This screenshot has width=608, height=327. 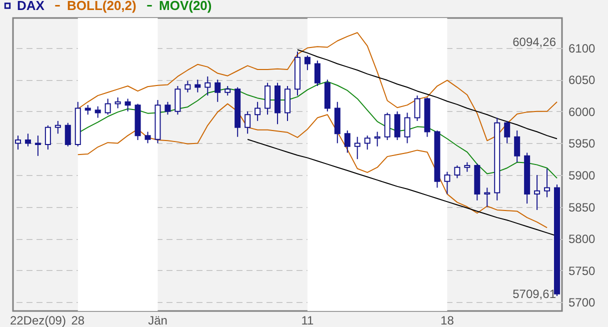 I want to click on y-tick-label: 6050, so click(x=582, y=80).